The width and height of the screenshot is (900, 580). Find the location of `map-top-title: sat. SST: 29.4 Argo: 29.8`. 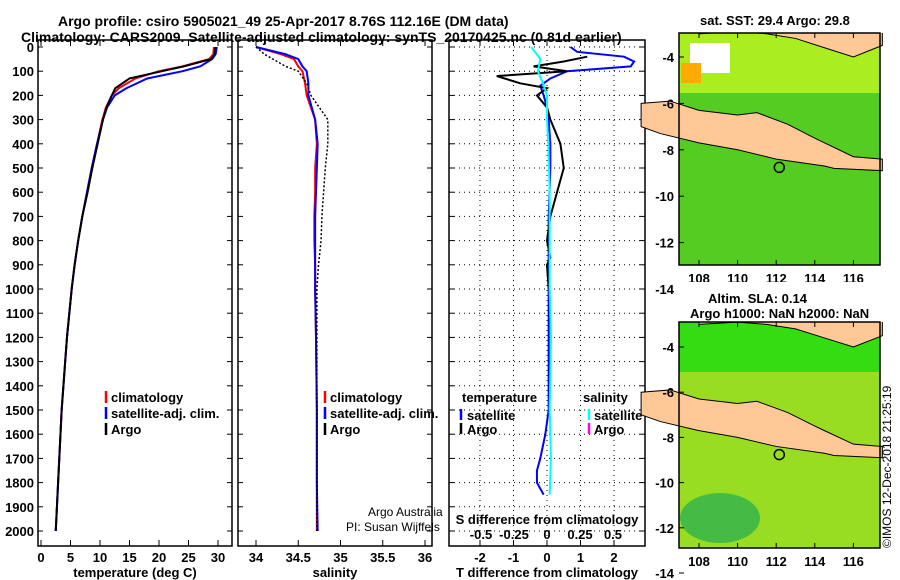

map-top-title: sat. SST: 29.4 Argo: 29.8 is located at coordinates (775, 20).